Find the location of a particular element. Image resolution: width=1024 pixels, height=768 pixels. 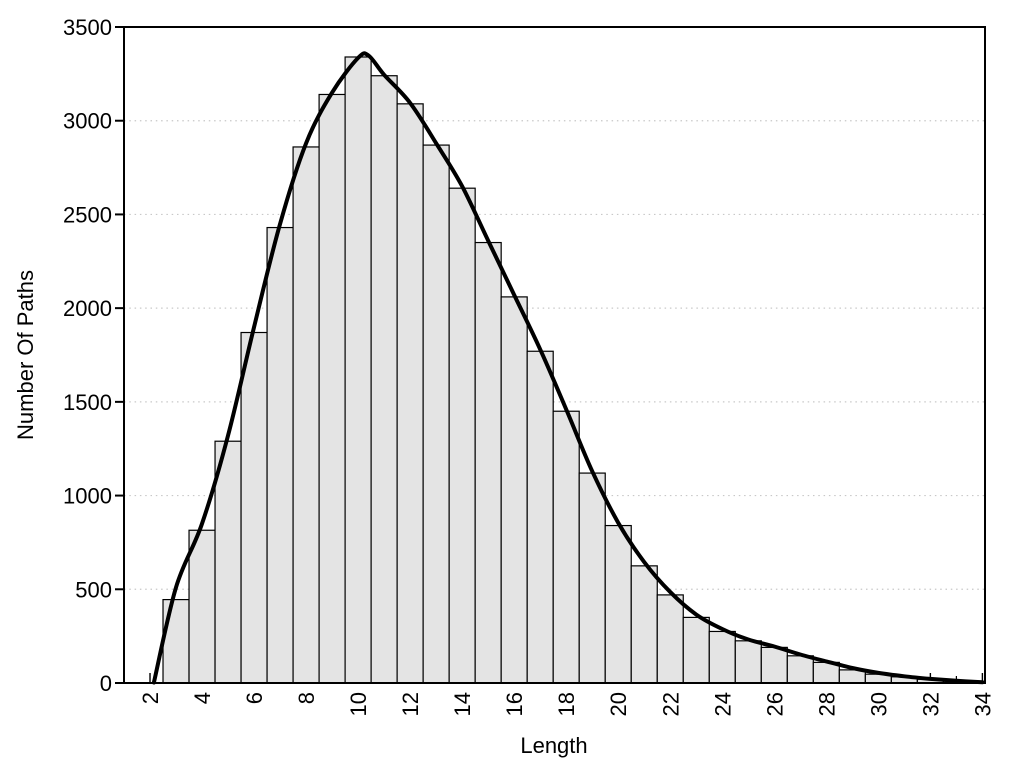

x-tick-label: 28 is located at coordinates (826, 704).